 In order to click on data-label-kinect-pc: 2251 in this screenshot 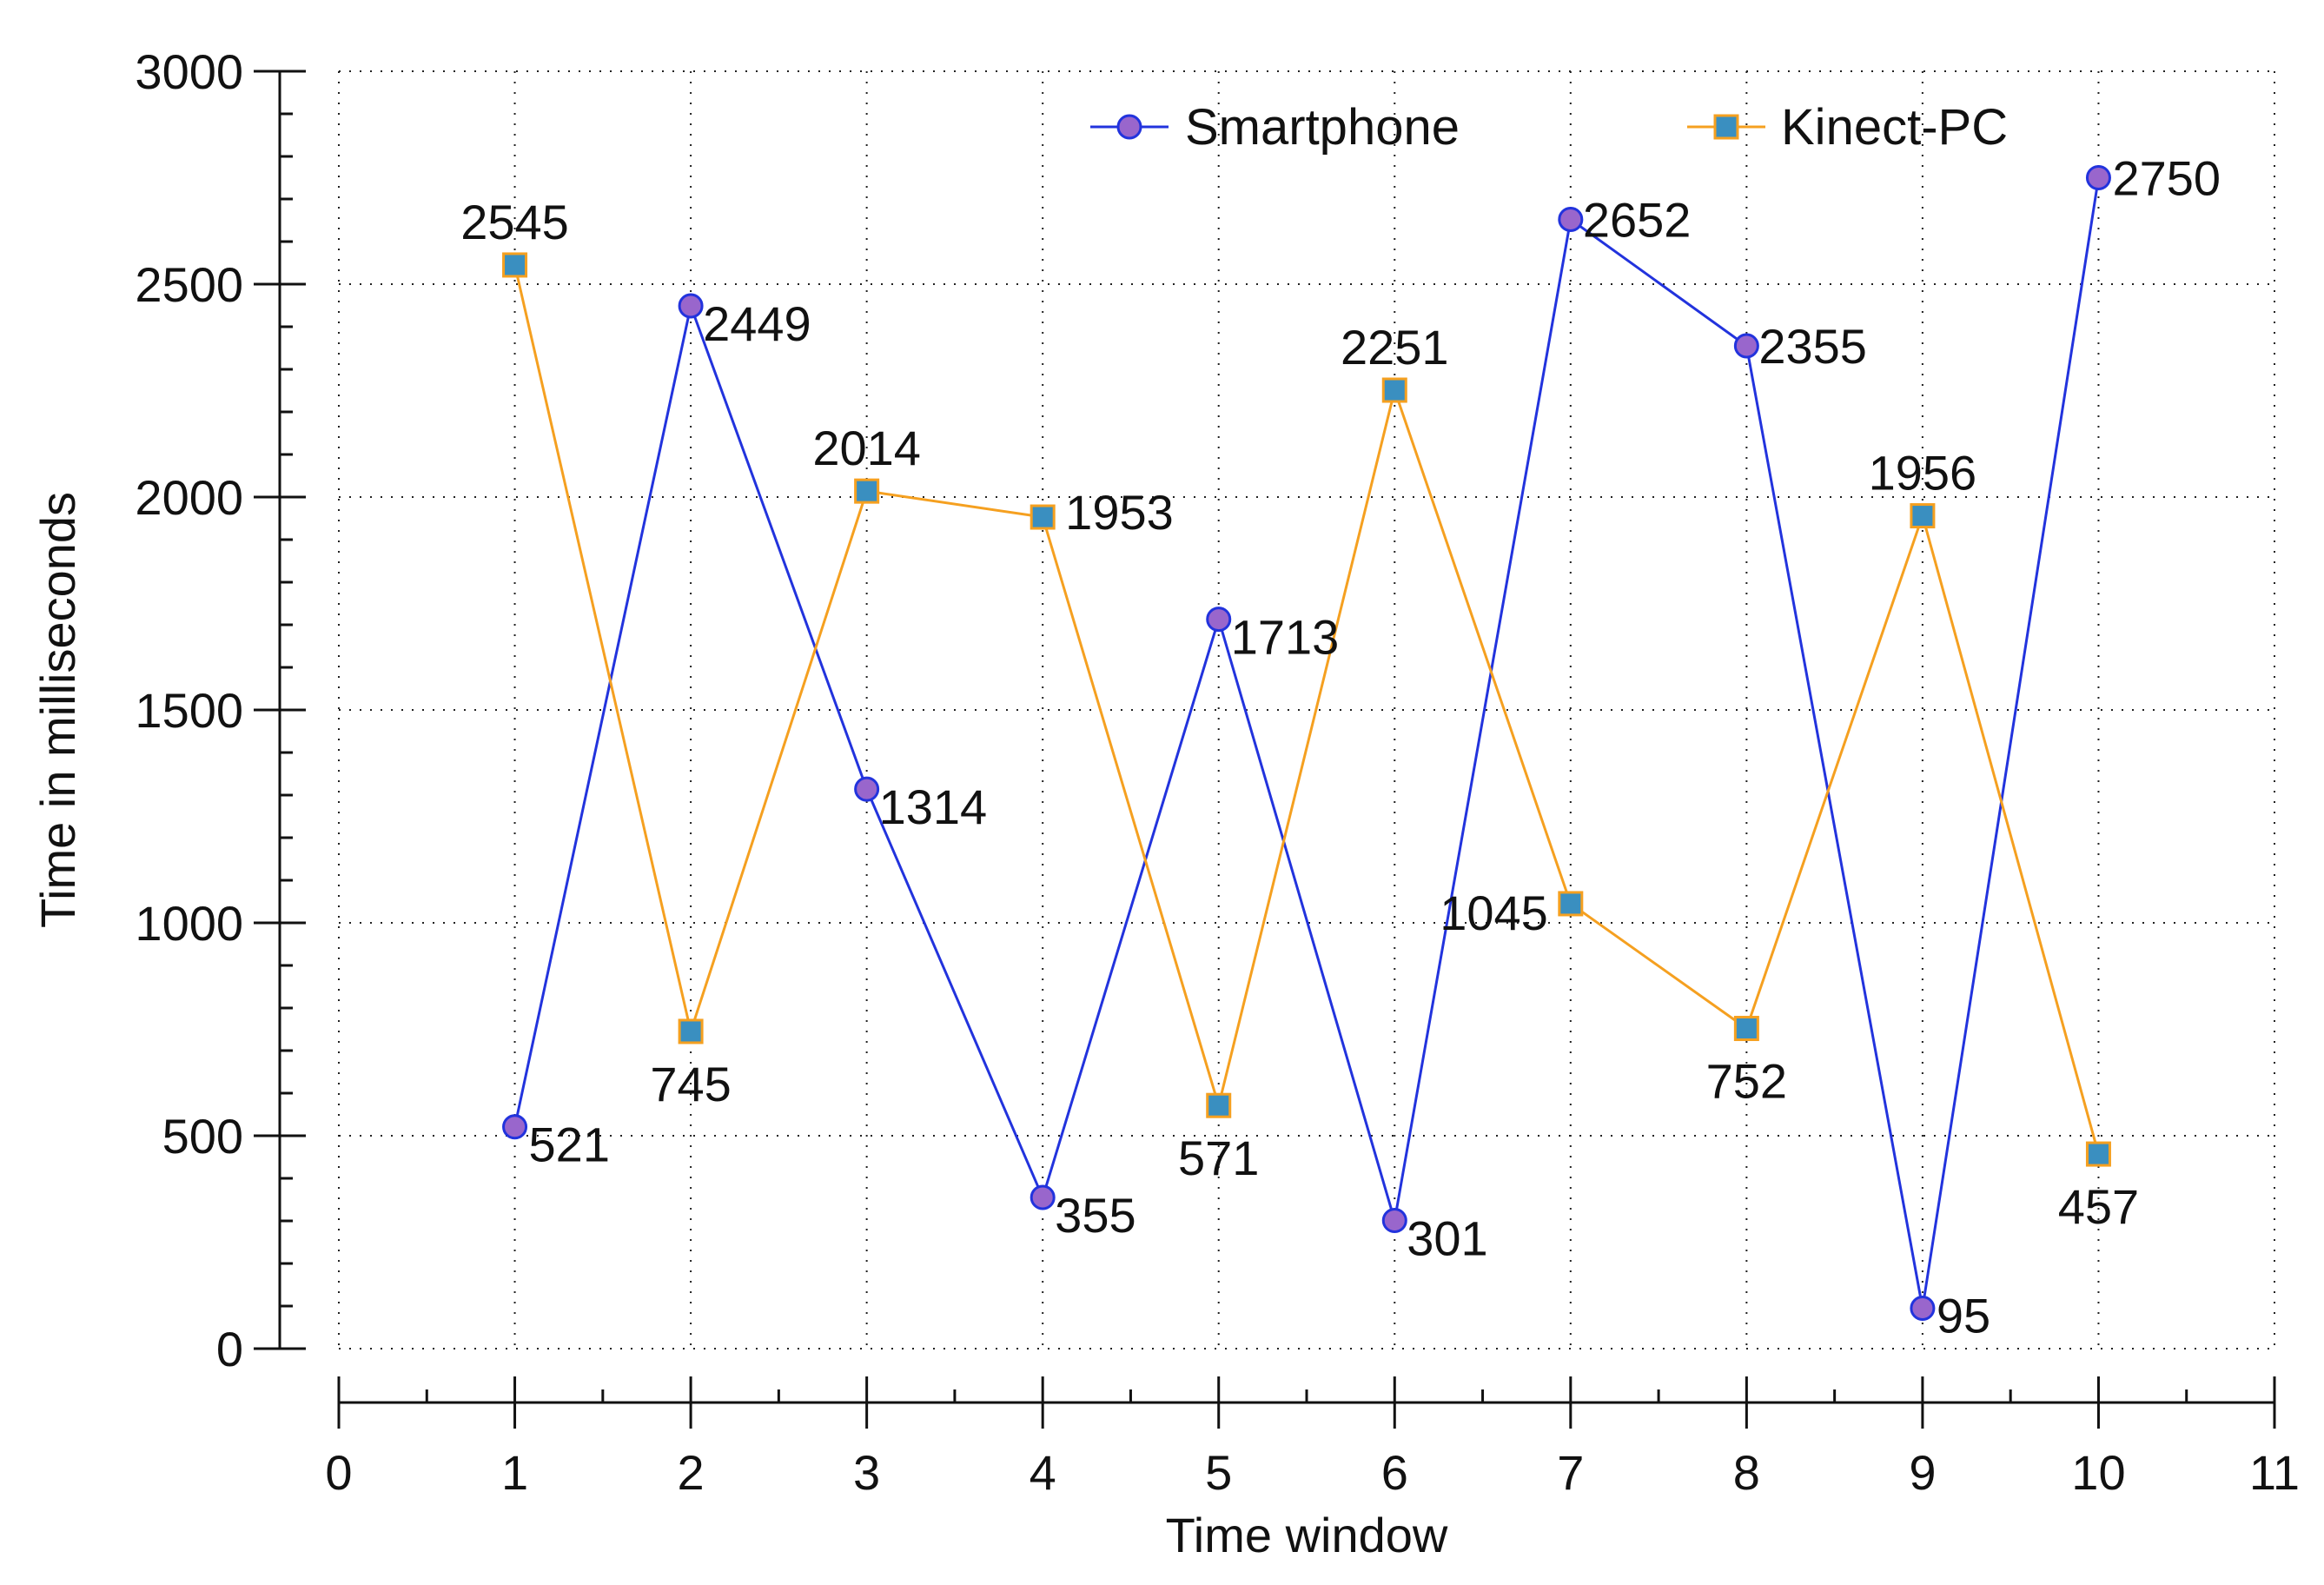, I will do `click(1395, 347)`.